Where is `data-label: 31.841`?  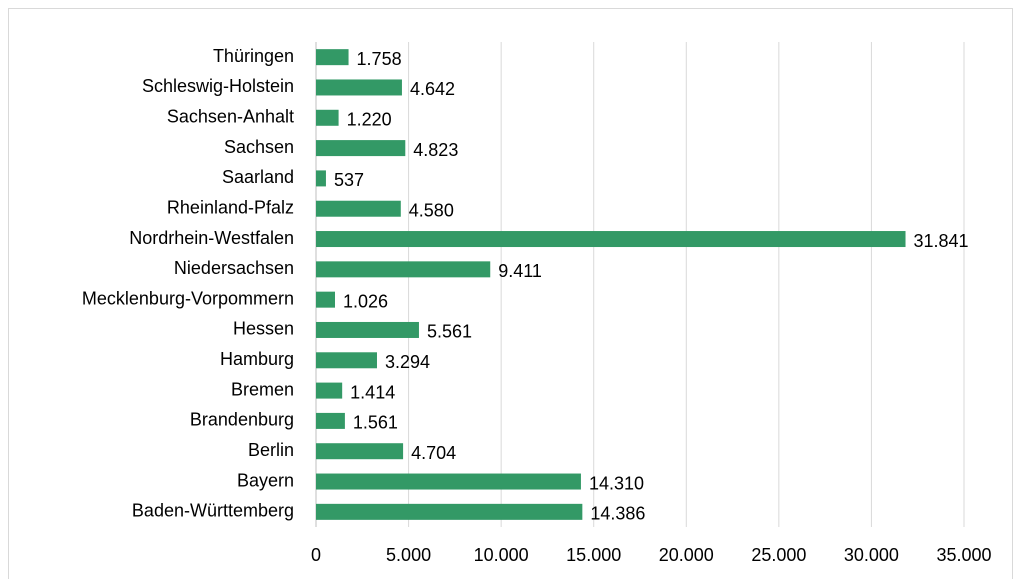 data-label: 31.841 is located at coordinates (941, 241).